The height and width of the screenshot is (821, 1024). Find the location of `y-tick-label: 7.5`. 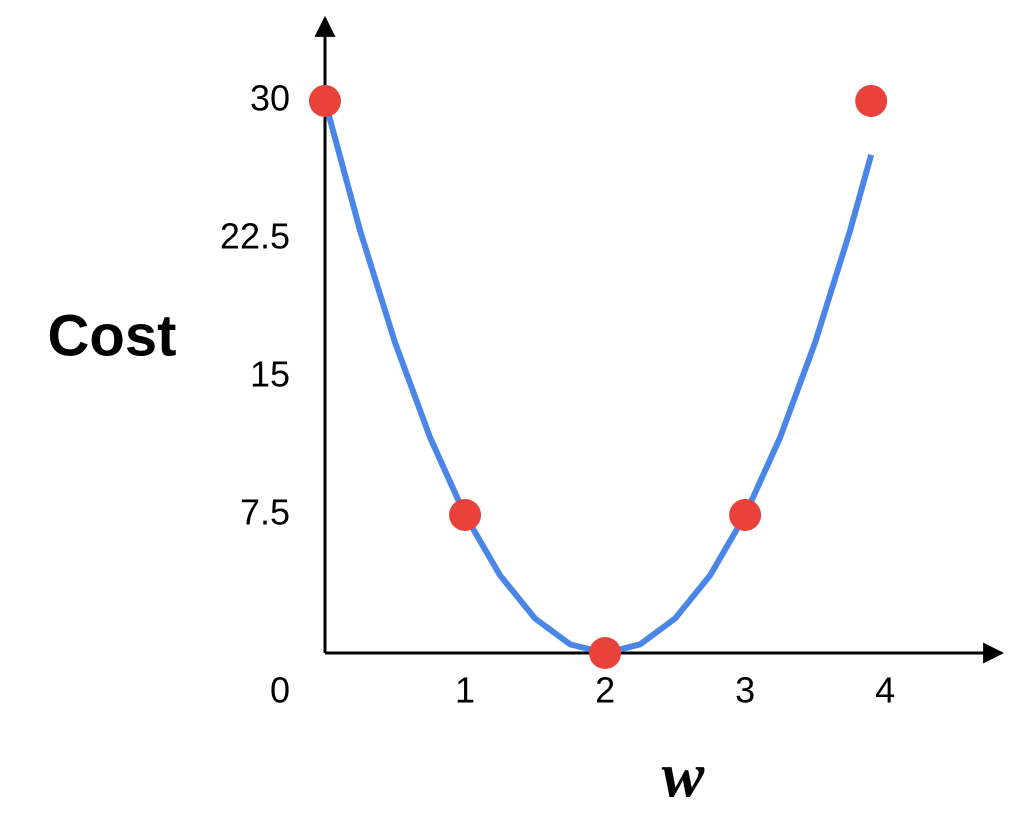

y-tick-label: 7.5 is located at coordinates (265, 512).